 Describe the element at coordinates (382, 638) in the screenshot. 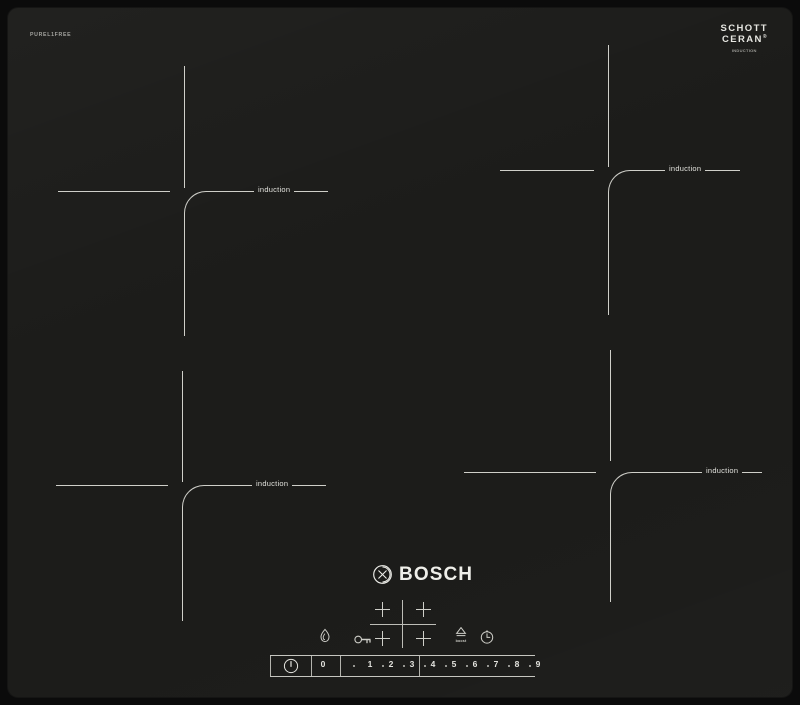

I see `zone-select-front-left` at that location.